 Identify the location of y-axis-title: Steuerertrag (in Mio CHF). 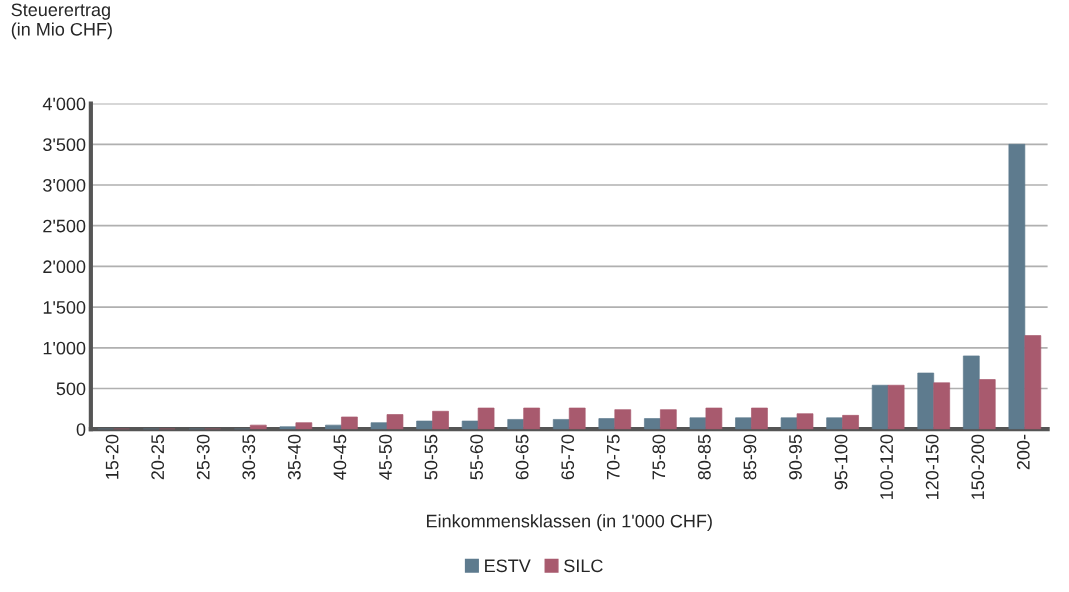
(61, 21).